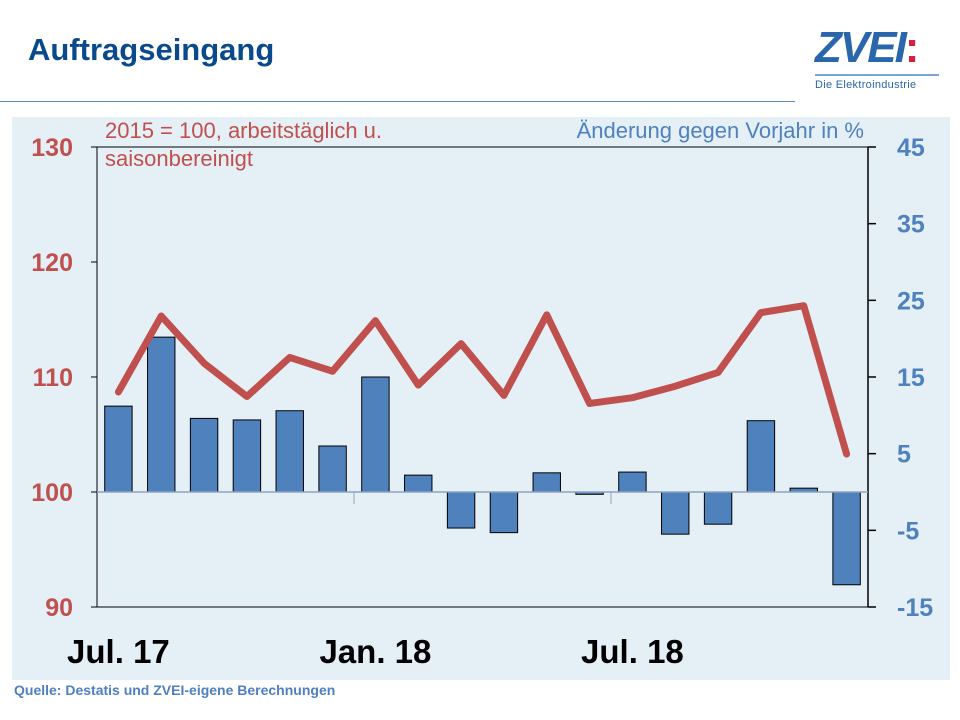 Image resolution: width=960 pixels, height=720 pixels. I want to click on zvei-logo: ZVEI: Die Elektroindustrie, so click(880, 57).